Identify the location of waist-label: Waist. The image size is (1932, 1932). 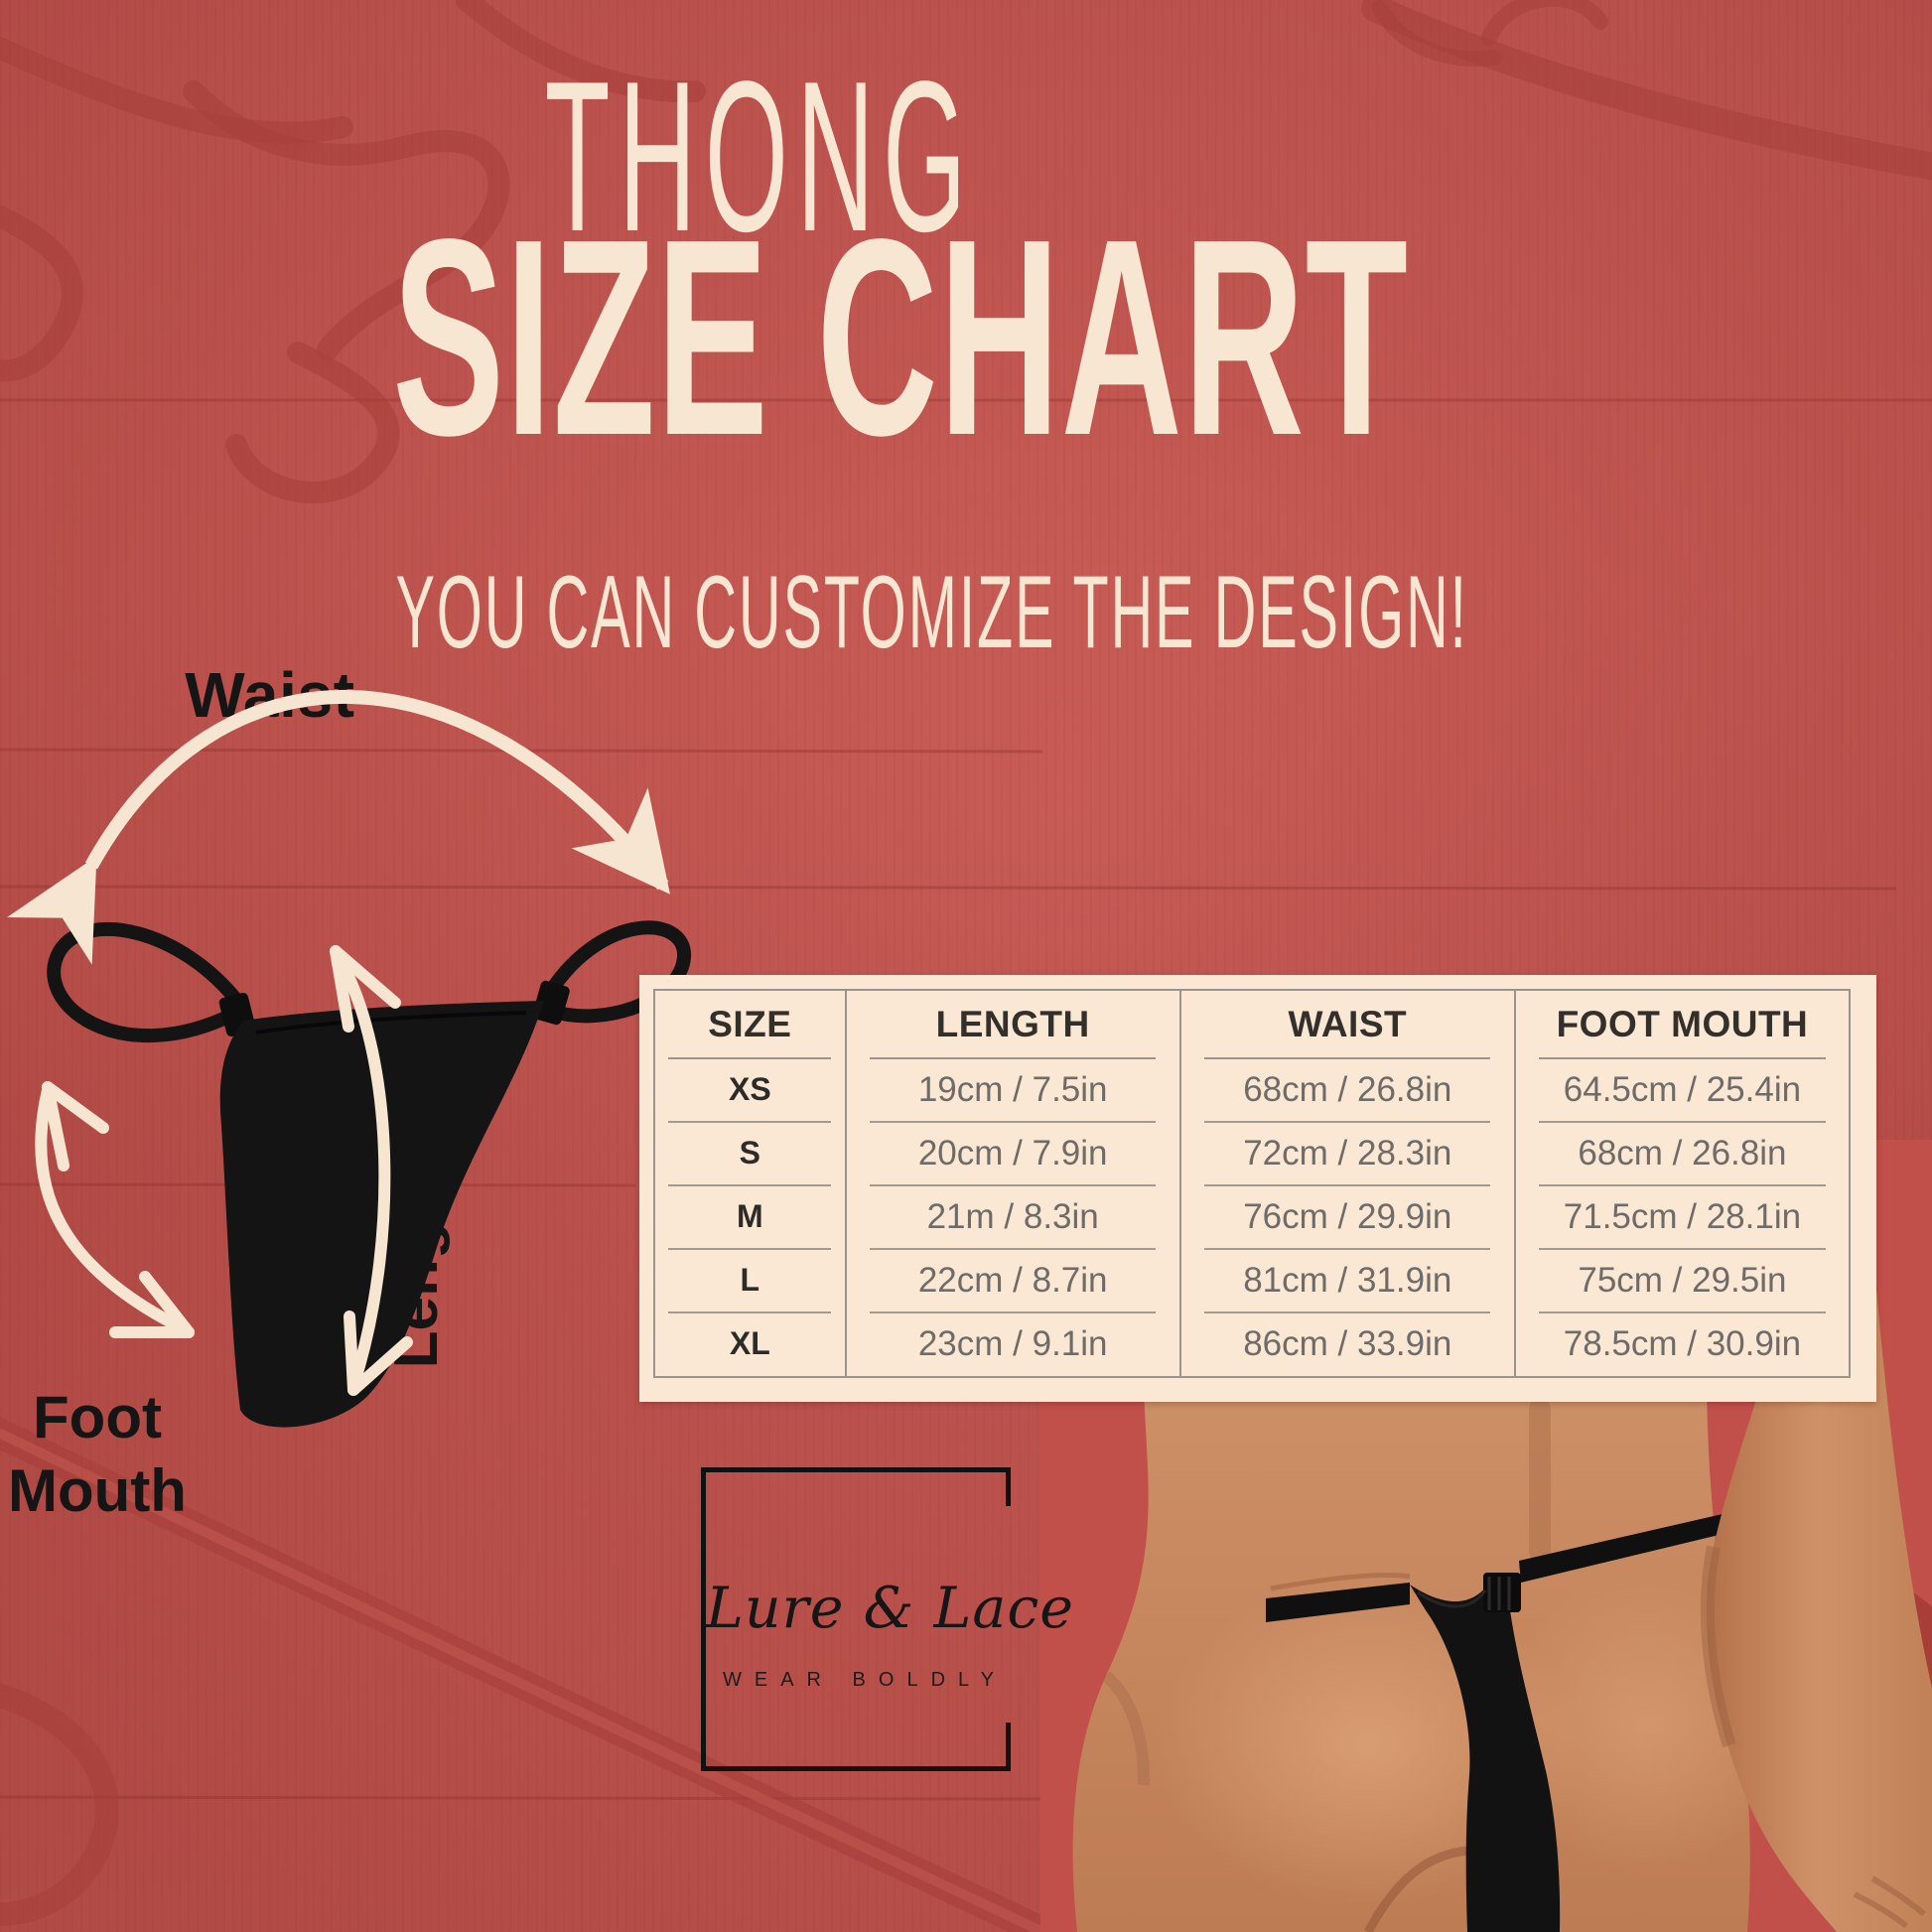
(270, 695).